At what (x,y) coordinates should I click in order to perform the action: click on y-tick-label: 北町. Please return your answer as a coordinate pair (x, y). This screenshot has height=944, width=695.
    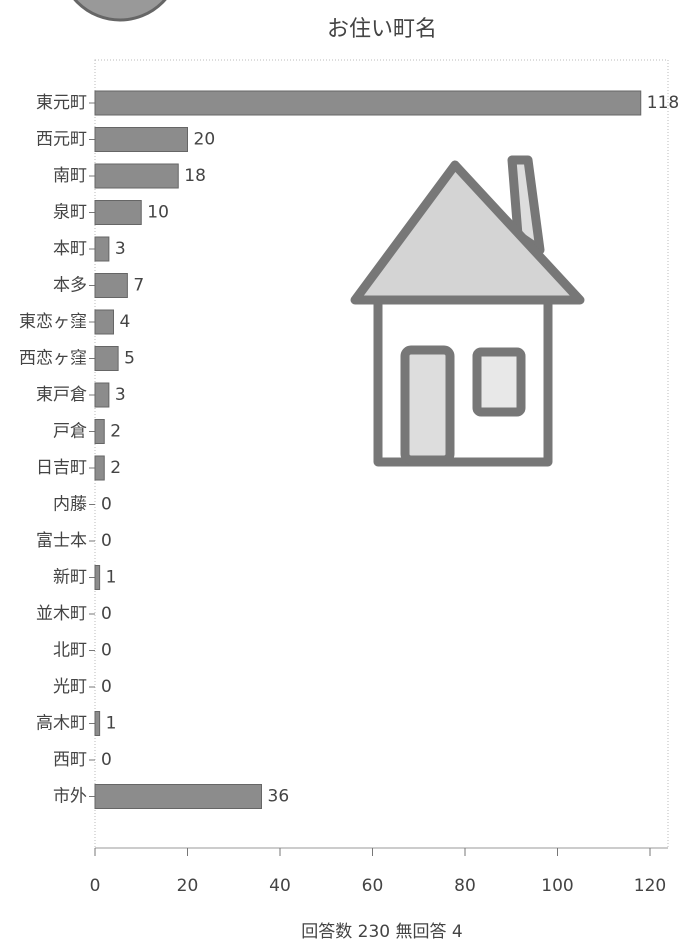
    Looking at the image, I should click on (70, 651).